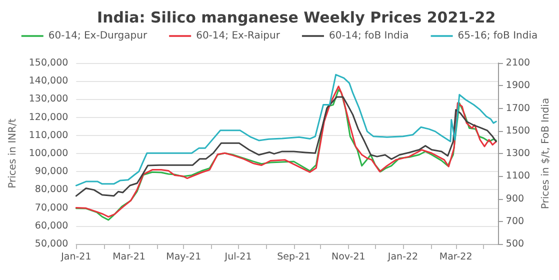  I want to click on y2-tick-label: 500, so click(515, 244).